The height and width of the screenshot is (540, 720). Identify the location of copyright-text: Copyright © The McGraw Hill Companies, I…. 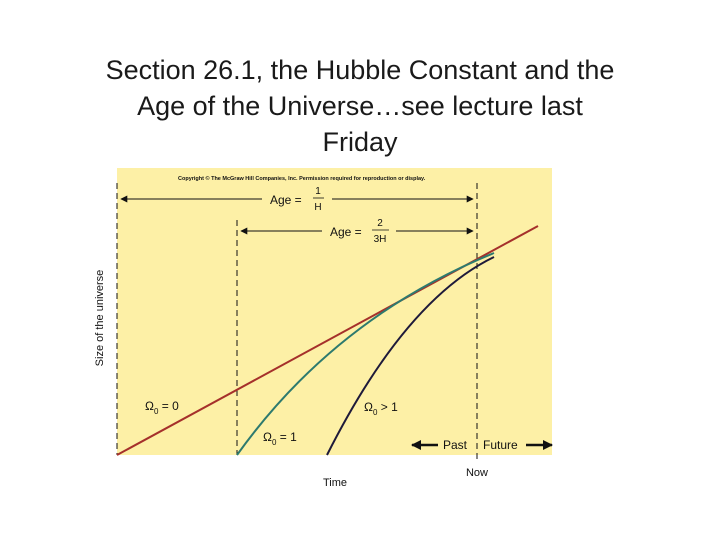
(302, 178).